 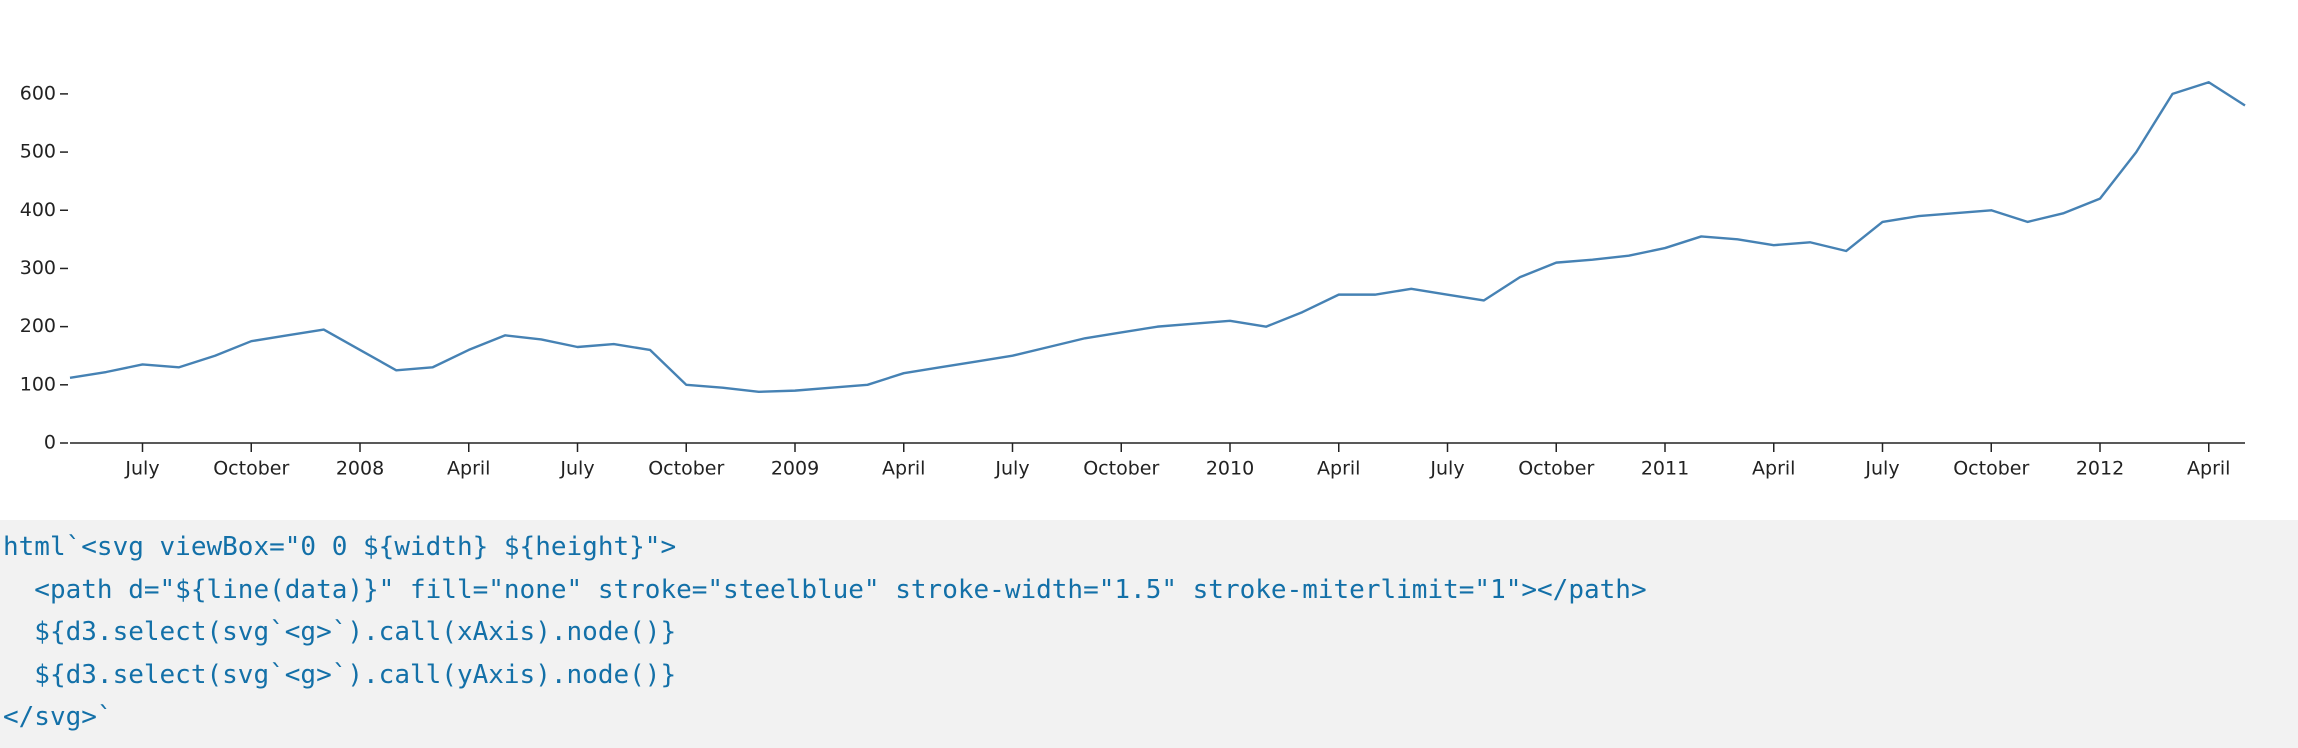 What do you see at coordinates (2100, 469) in the screenshot?
I see `x-tick-label: 2012` at bounding box center [2100, 469].